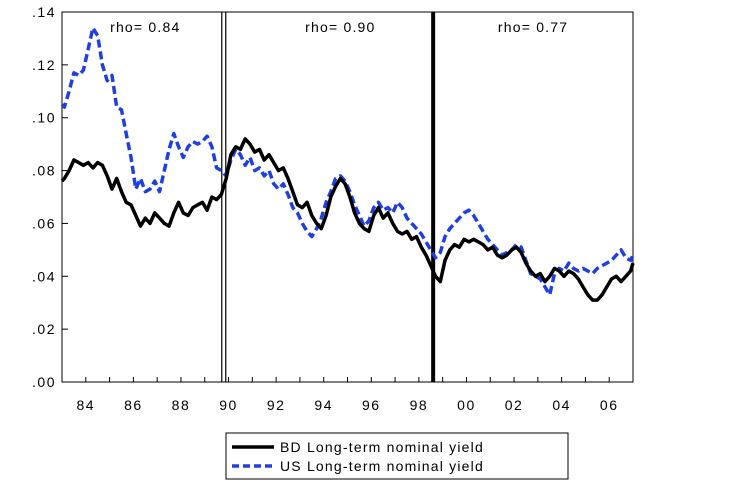 This screenshot has height=495, width=735. What do you see at coordinates (44, 223) in the screenshot?
I see `y-tick-label: .06` at bounding box center [44, 223].